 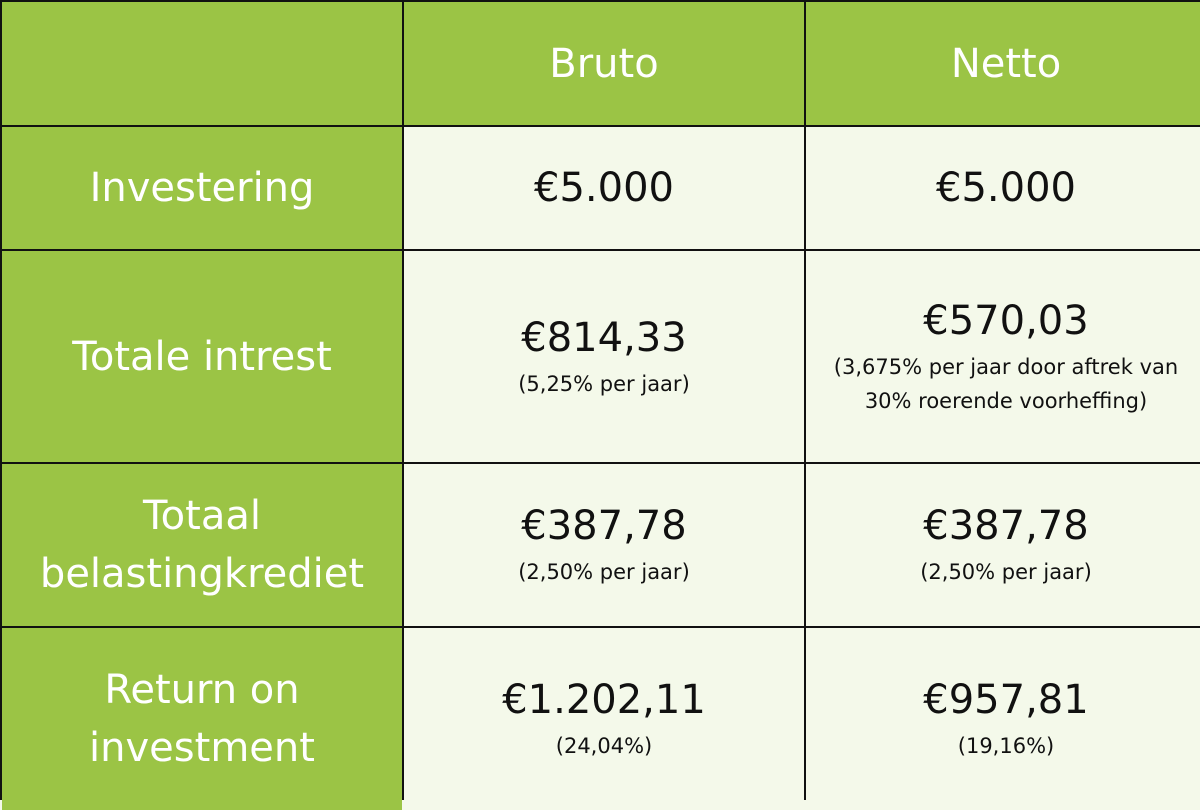 I want to click on cell-krediet-netto: €387,78 (2,50% per jaar), so click(x=1003, y=545).